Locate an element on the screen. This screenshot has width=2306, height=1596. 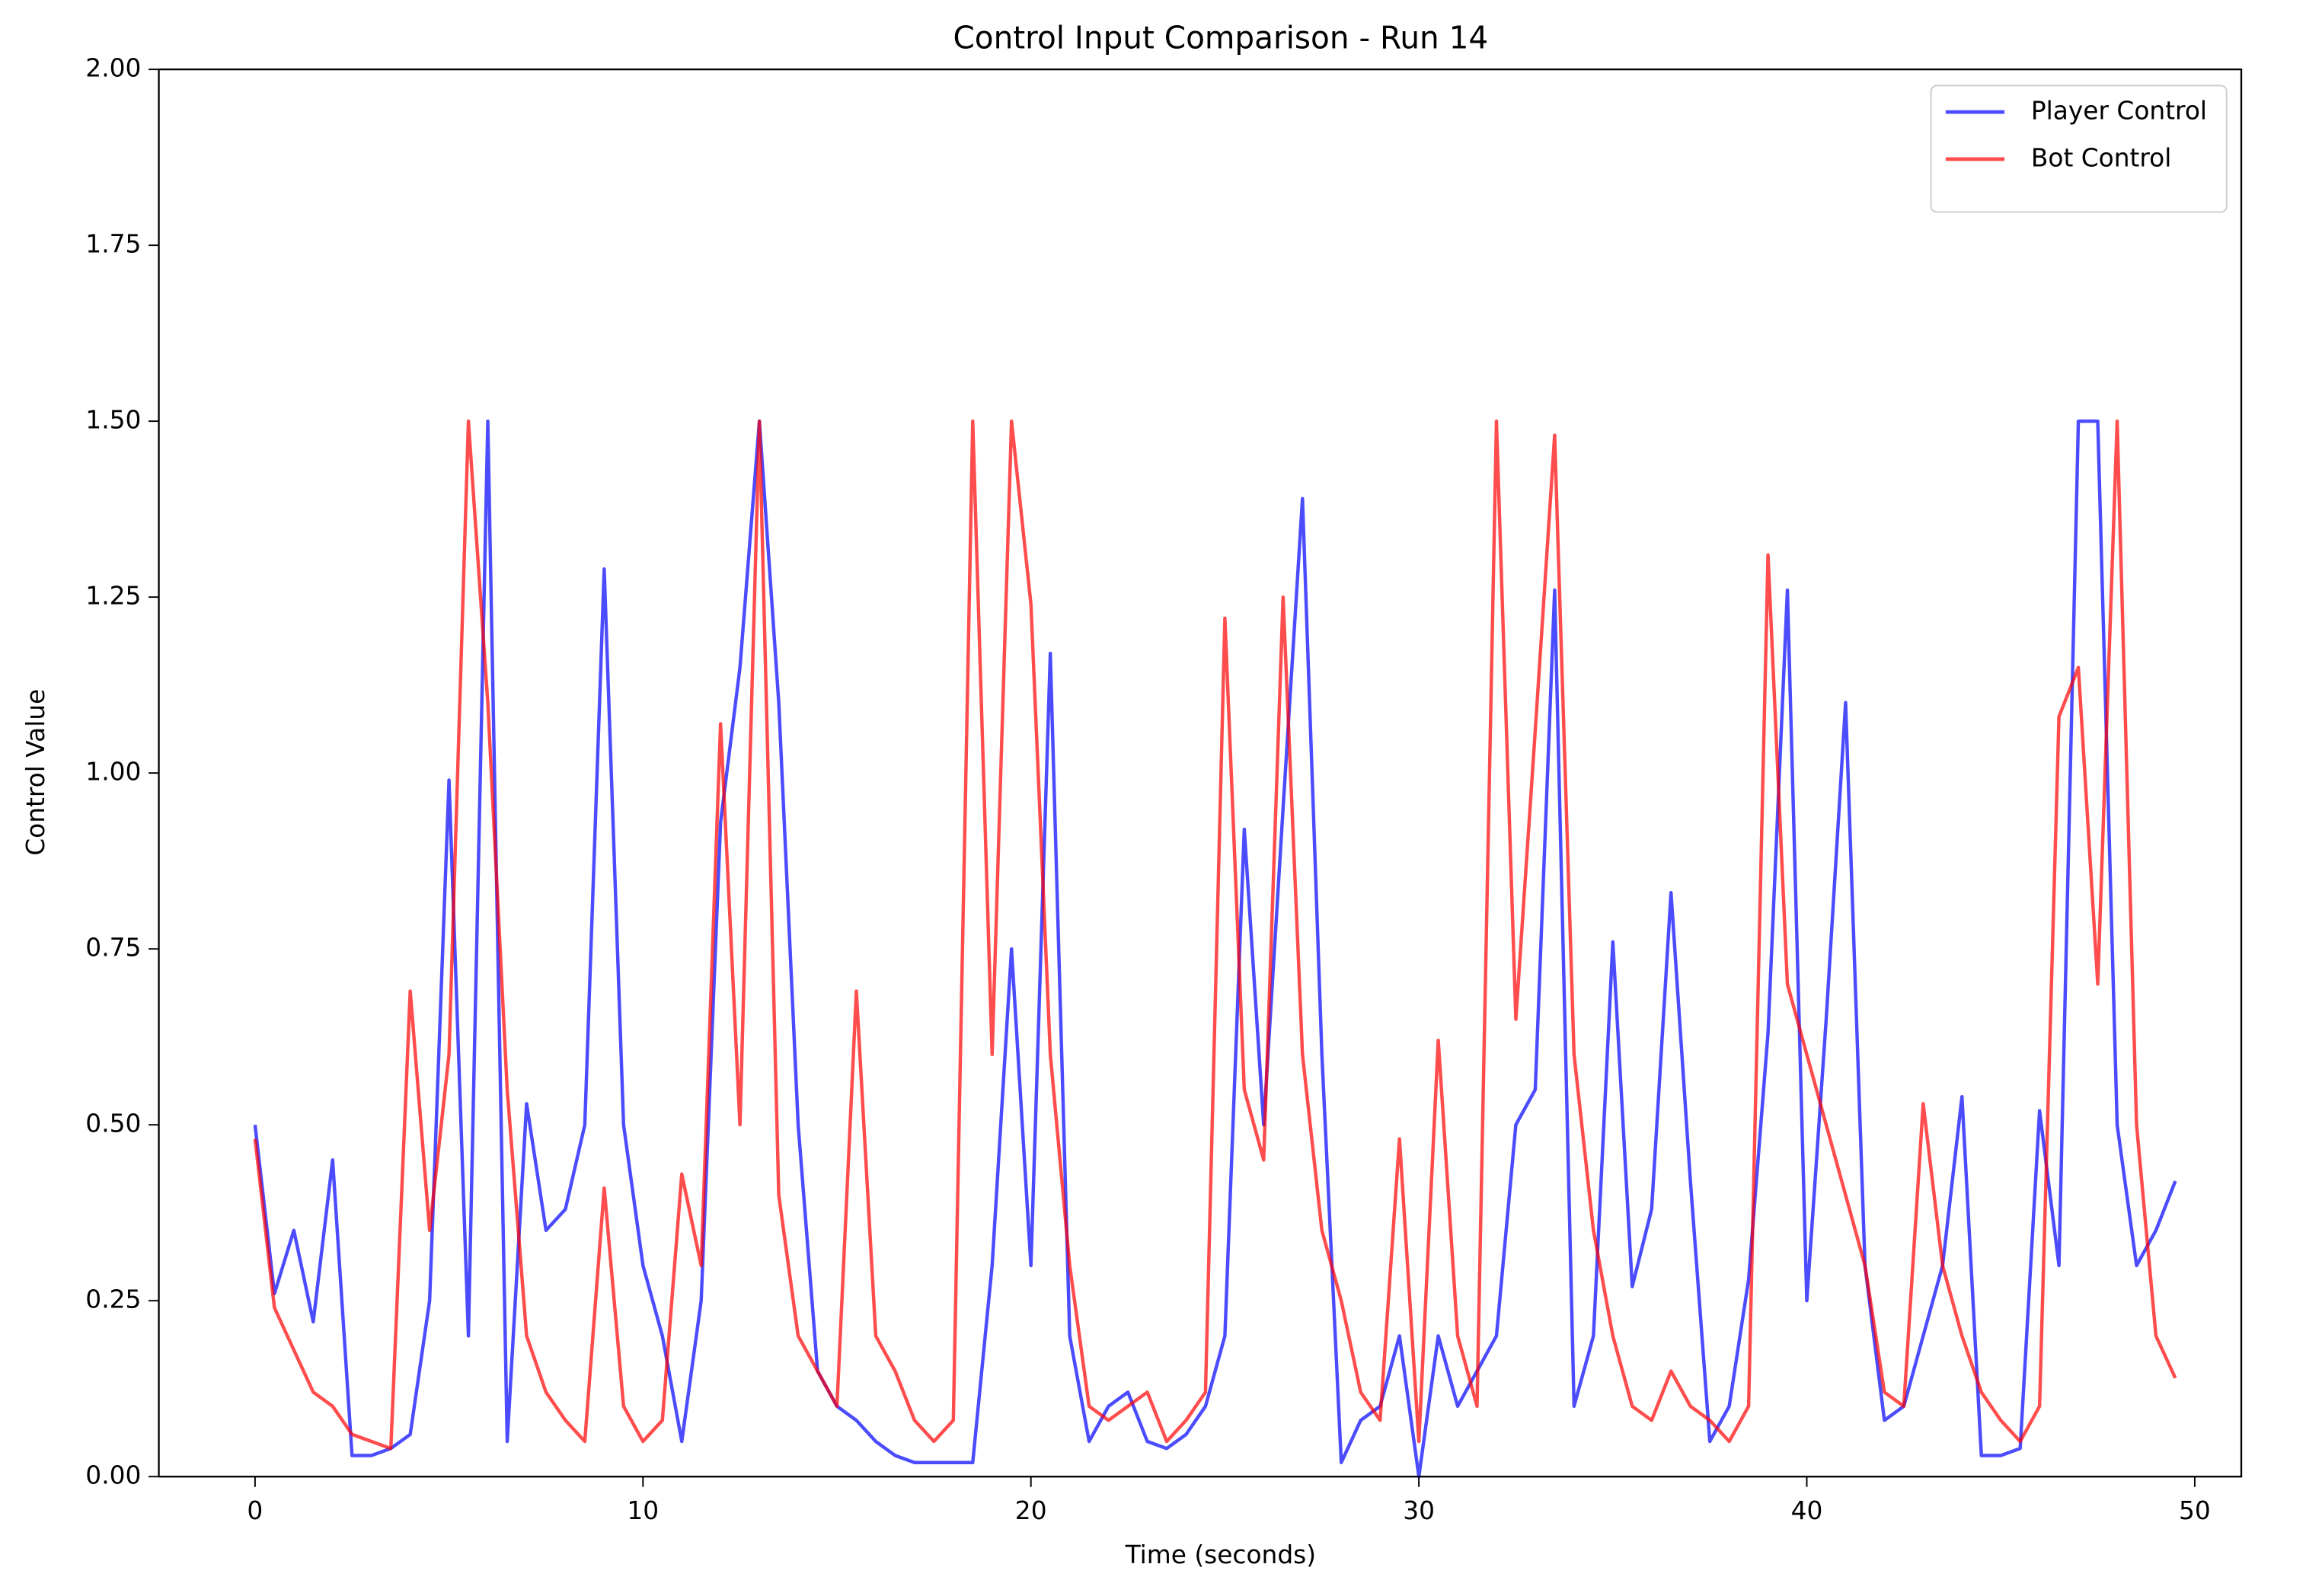
legend-label: Bot Control is located at coordinates (2101, 157).